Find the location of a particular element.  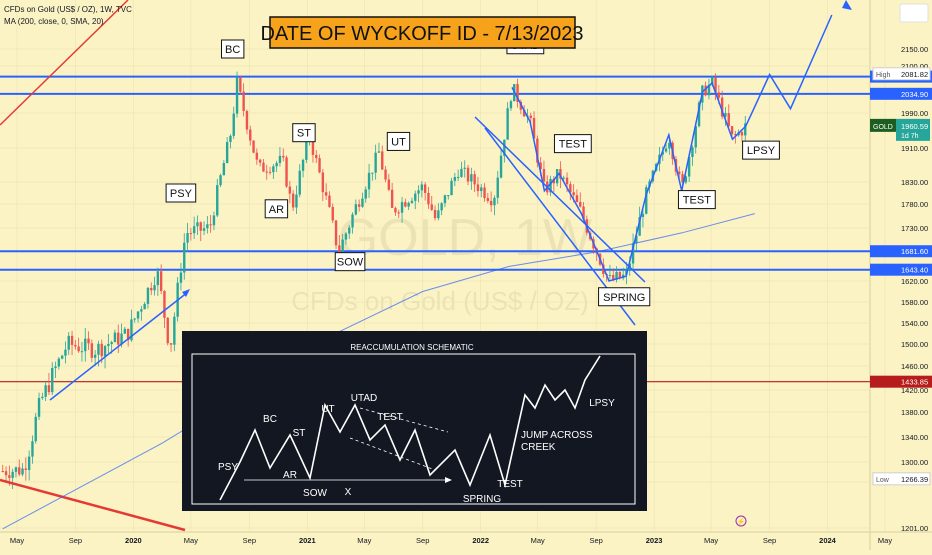

price-tick-4: 1380.00 is located at coordinates (914, 412).